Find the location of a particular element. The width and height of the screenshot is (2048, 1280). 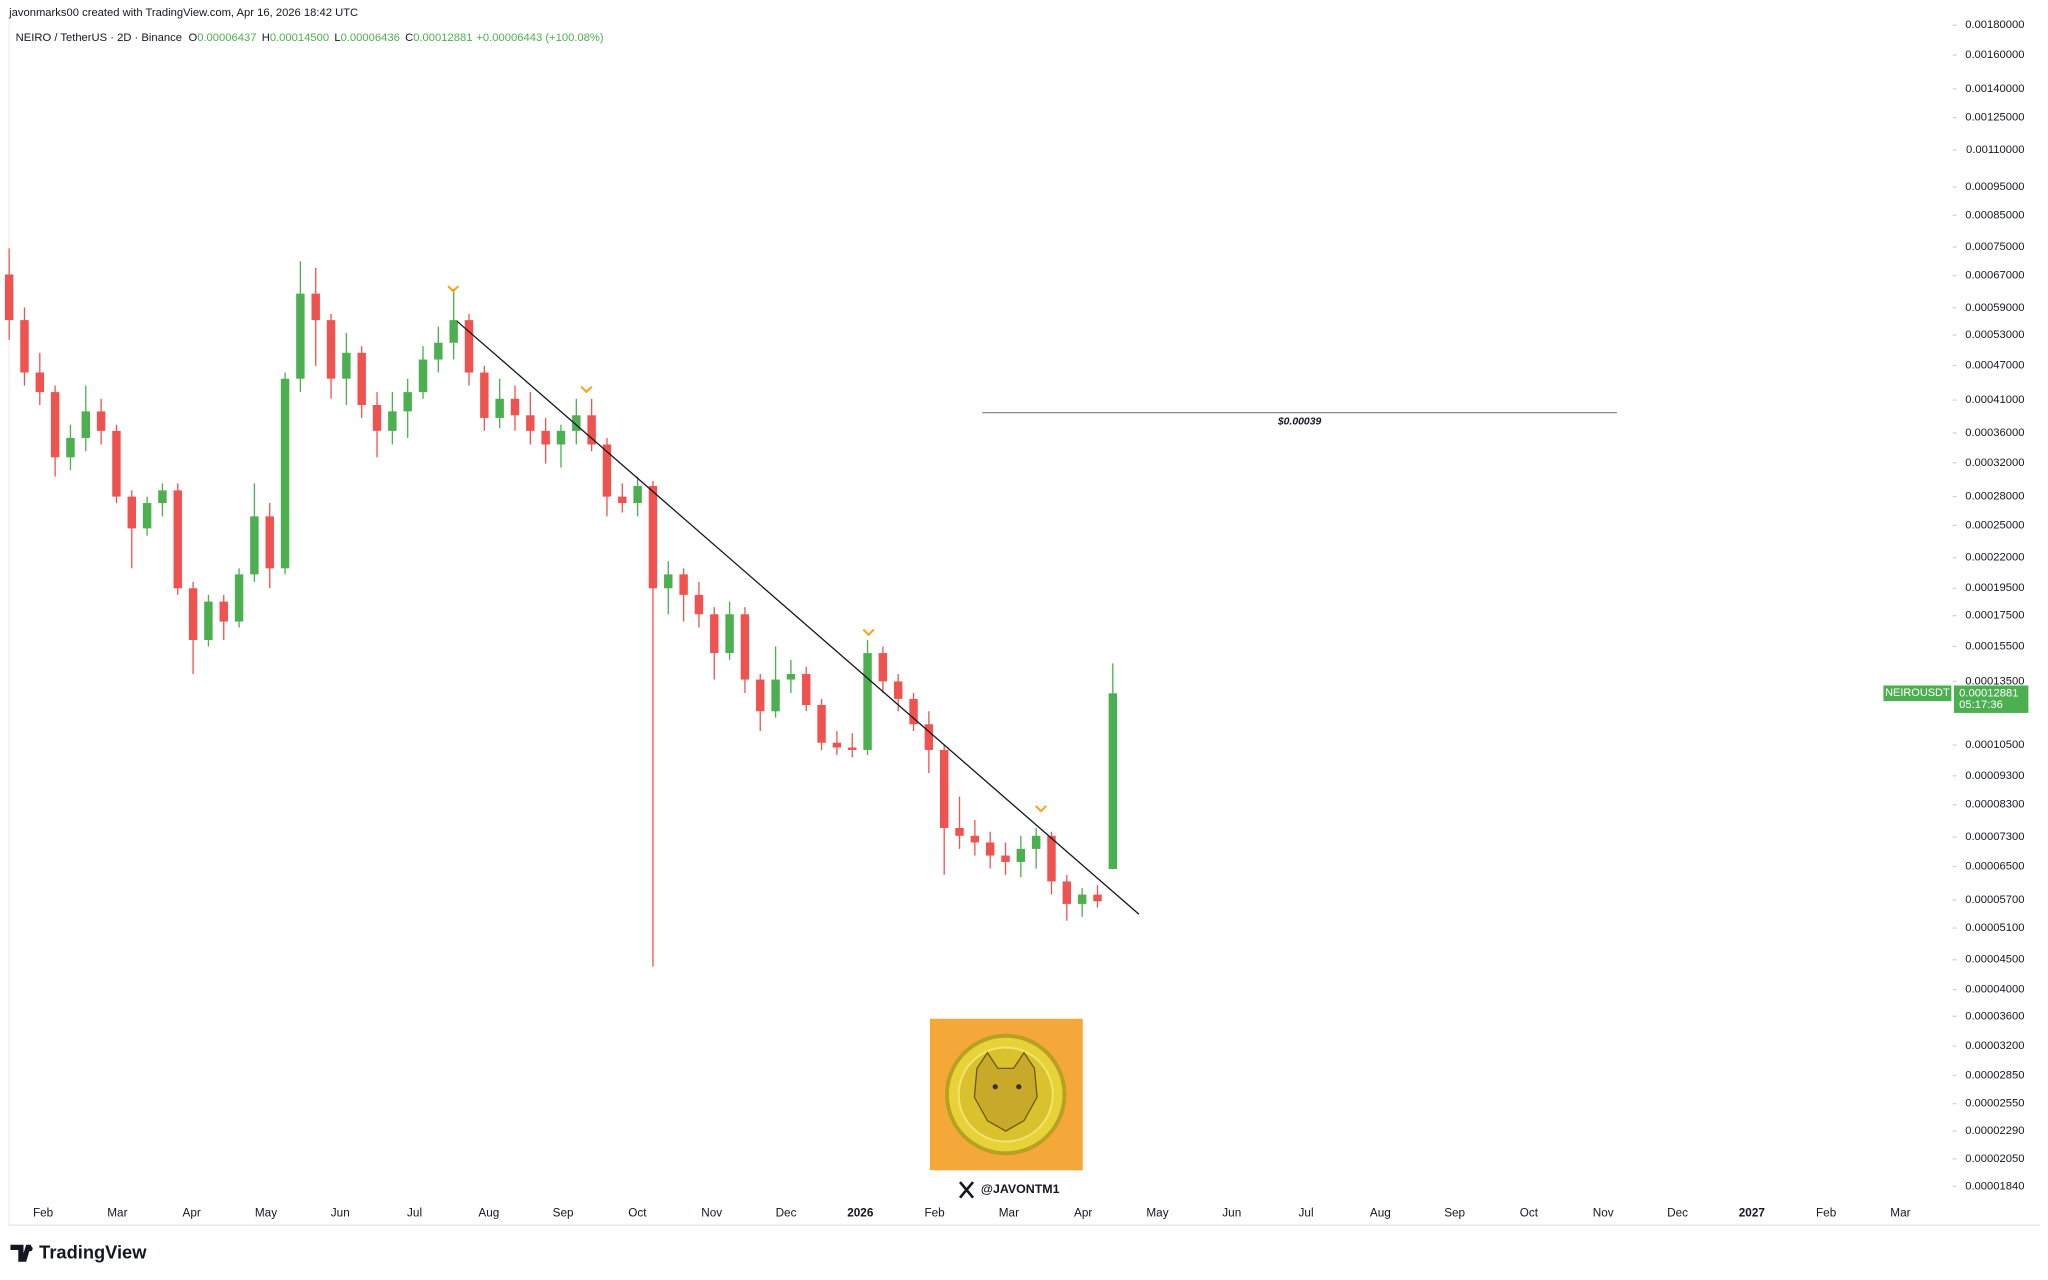

x-tick-label: 2027 is located at coordinates (1752, 1212).